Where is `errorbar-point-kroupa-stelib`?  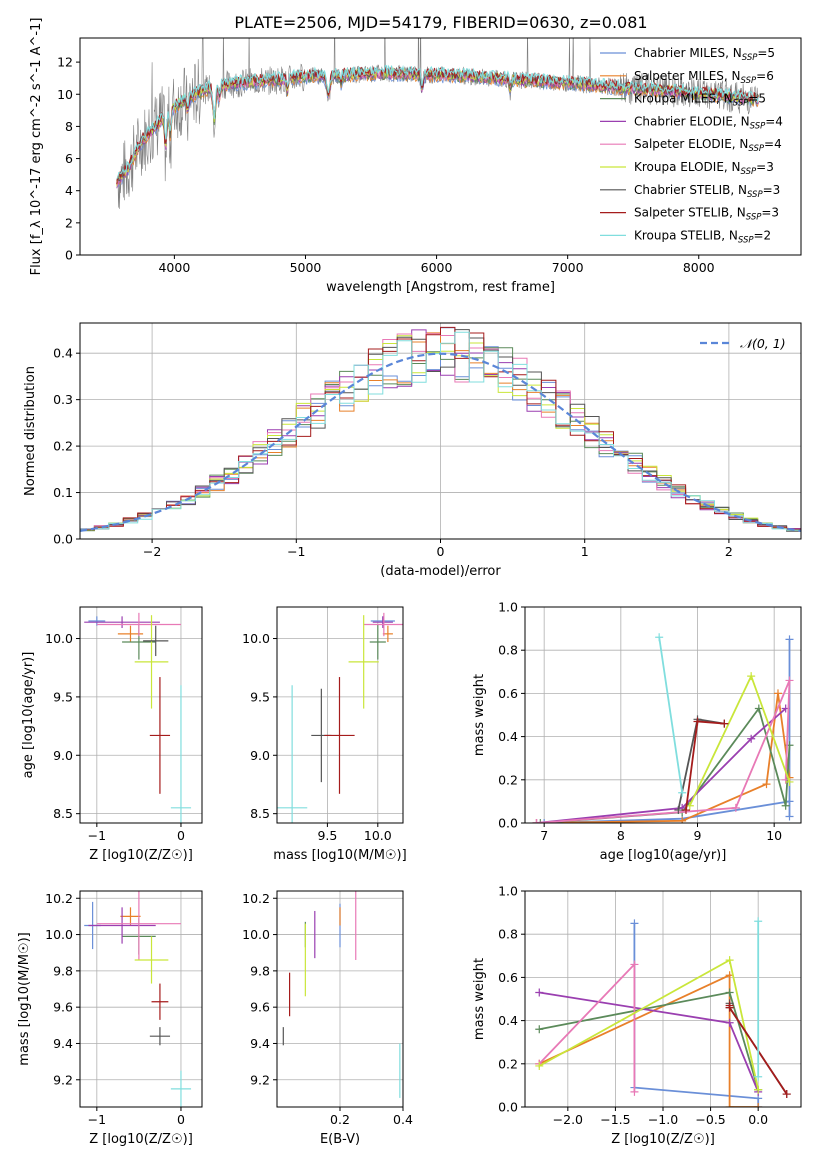 errorbar-point-kroupa-stelib is located at coordinates (292, 754).